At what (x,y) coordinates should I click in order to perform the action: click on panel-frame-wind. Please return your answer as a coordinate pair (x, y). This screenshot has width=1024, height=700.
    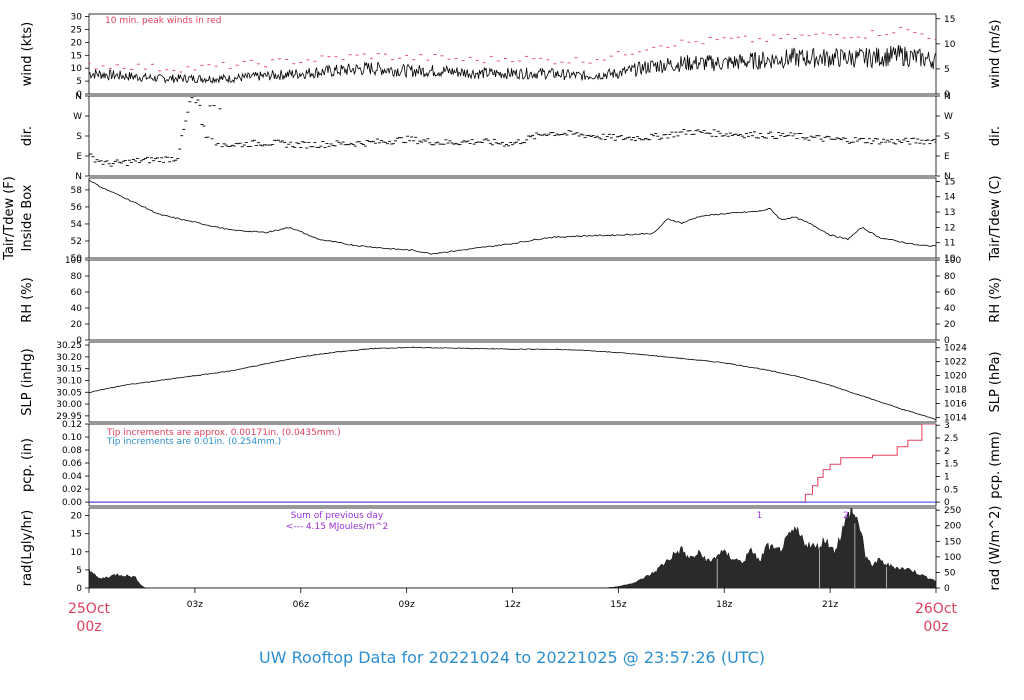
    Looking at the image, I should click on (512, 54).